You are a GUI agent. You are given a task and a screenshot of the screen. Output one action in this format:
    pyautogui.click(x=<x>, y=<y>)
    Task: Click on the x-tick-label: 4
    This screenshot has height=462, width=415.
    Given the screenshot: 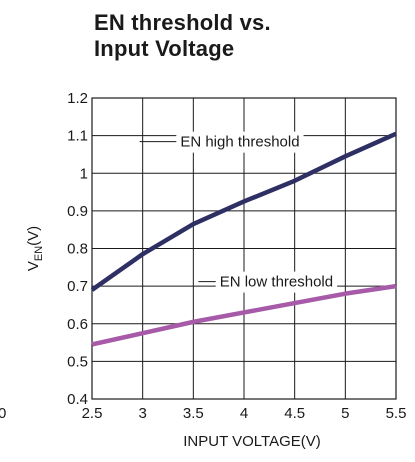 What is the action you would take?
    pyautogui.click(x=244, y=413)
    